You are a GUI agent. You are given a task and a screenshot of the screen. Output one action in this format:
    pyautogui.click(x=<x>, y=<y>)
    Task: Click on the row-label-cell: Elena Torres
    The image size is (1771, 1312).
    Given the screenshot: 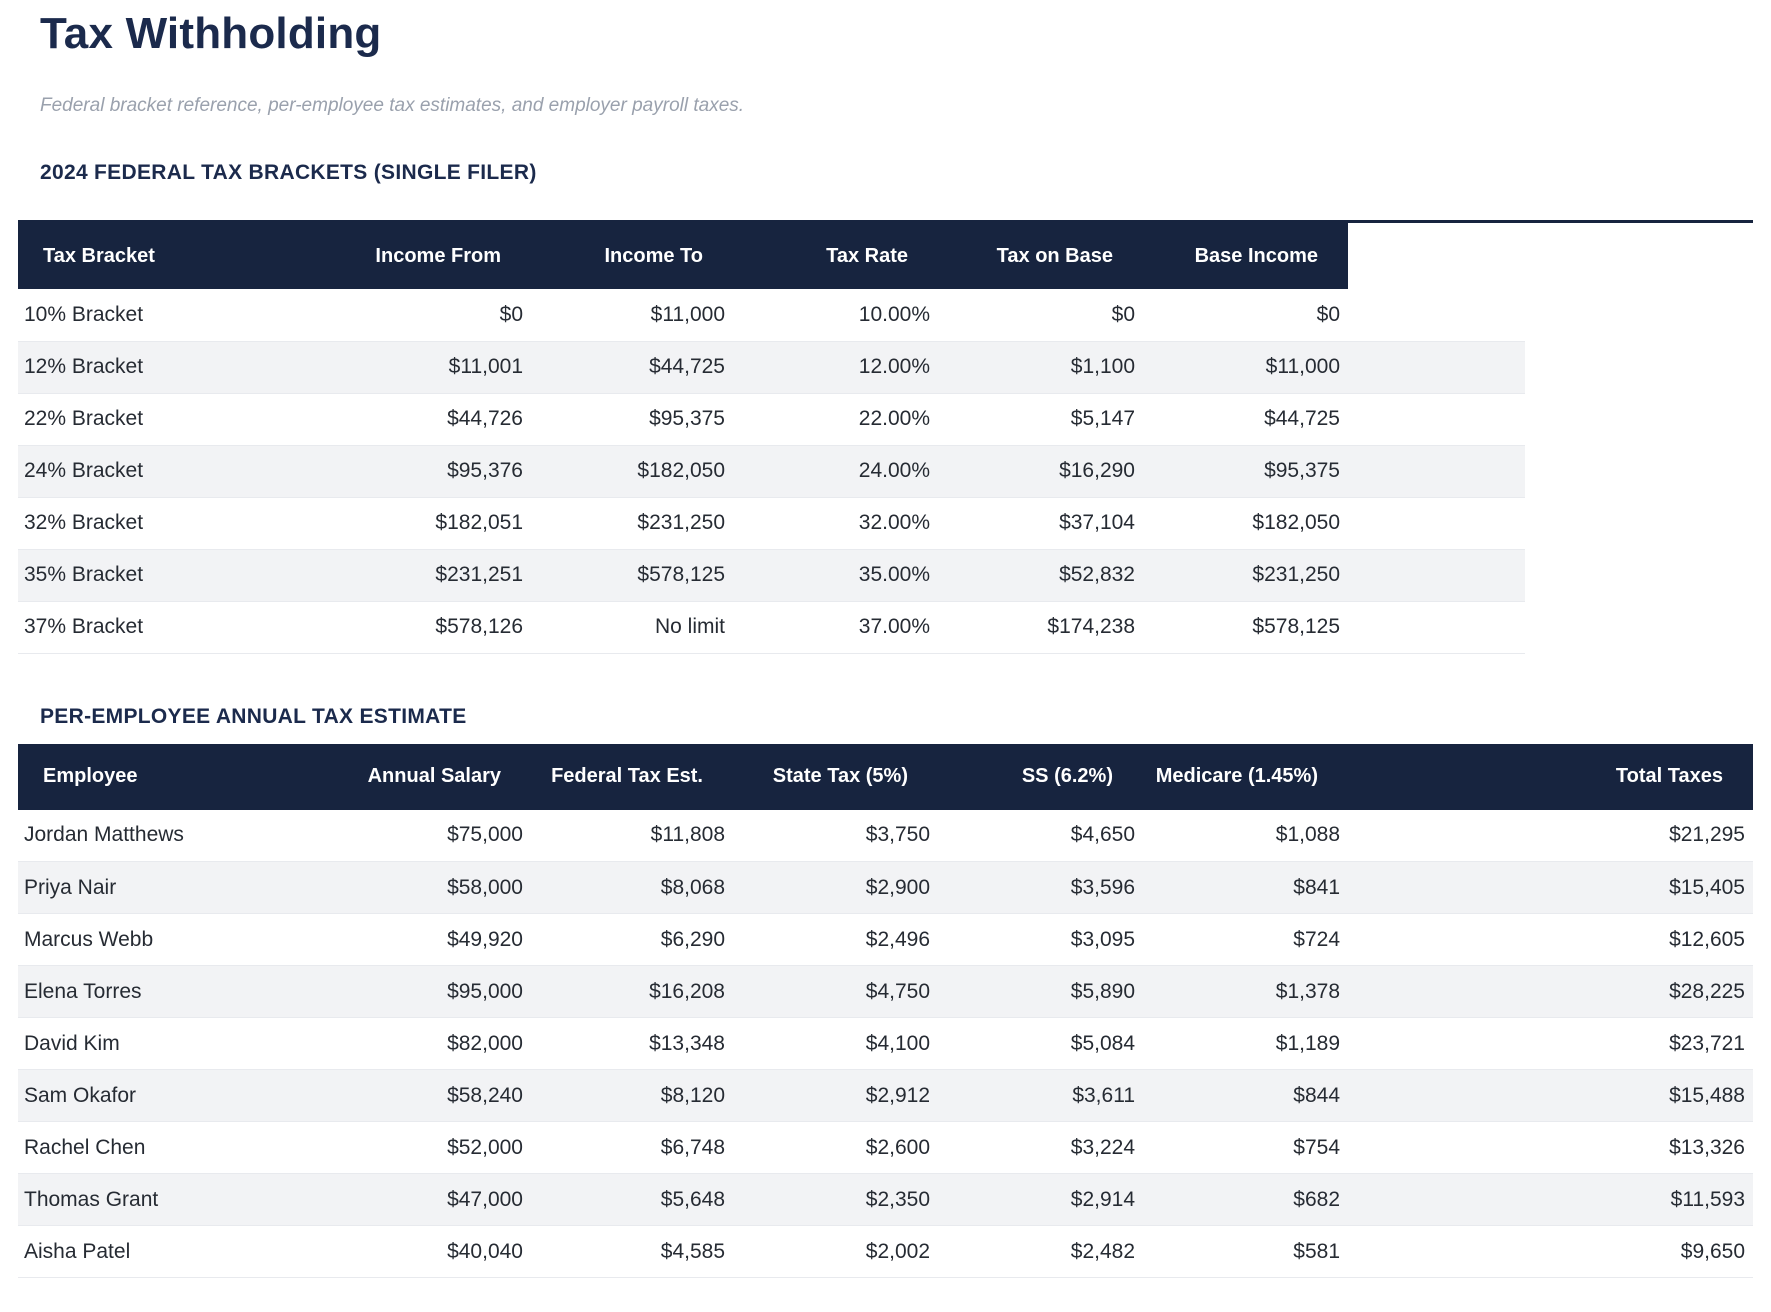 What is the action you would take?
    pyautogui.click(x=134, y=991)
    